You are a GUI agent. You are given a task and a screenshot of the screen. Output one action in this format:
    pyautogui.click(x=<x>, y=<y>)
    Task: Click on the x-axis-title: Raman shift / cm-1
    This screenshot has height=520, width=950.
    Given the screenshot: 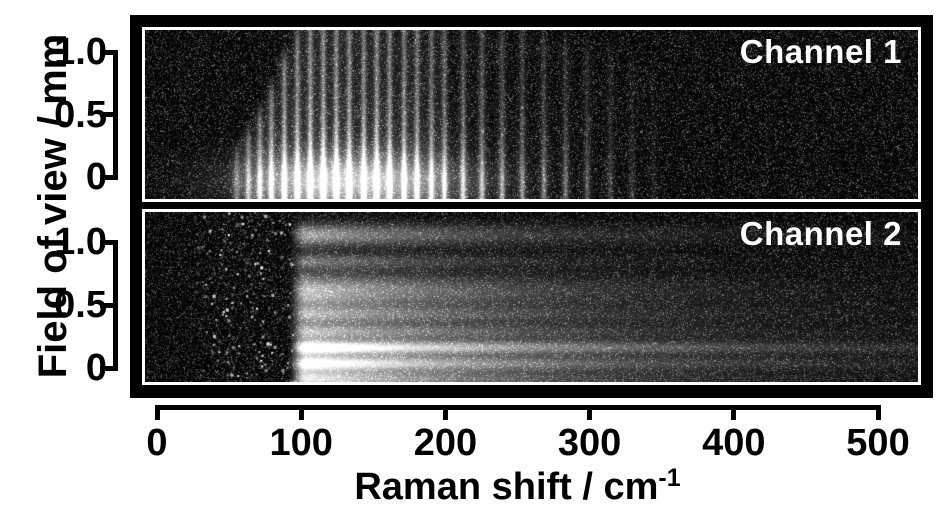 What is the action you would take?
    pyautogui.click(x=517, y=487)
    